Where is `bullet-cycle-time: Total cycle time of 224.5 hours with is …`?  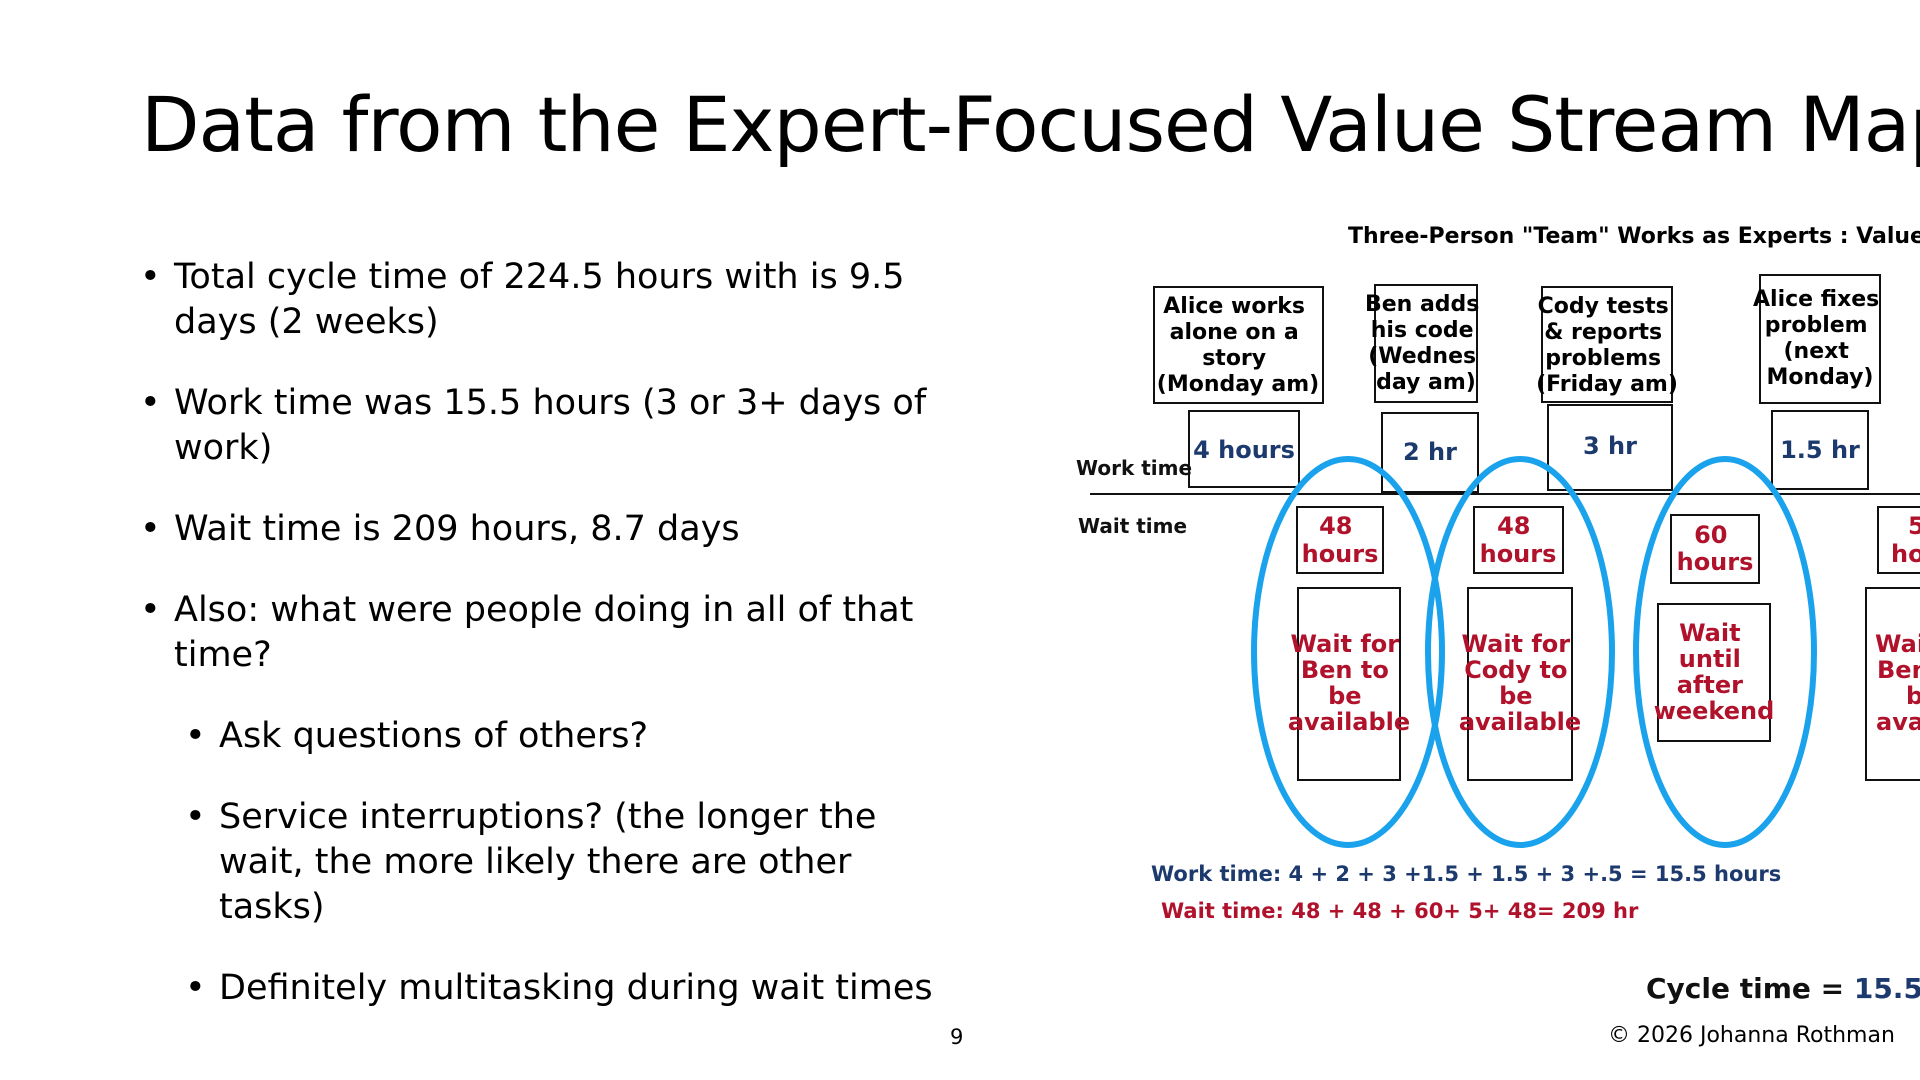 bullet-cycle-time: Total cycle time of 224.5 hours with is … is located at coordinates (540, 300).